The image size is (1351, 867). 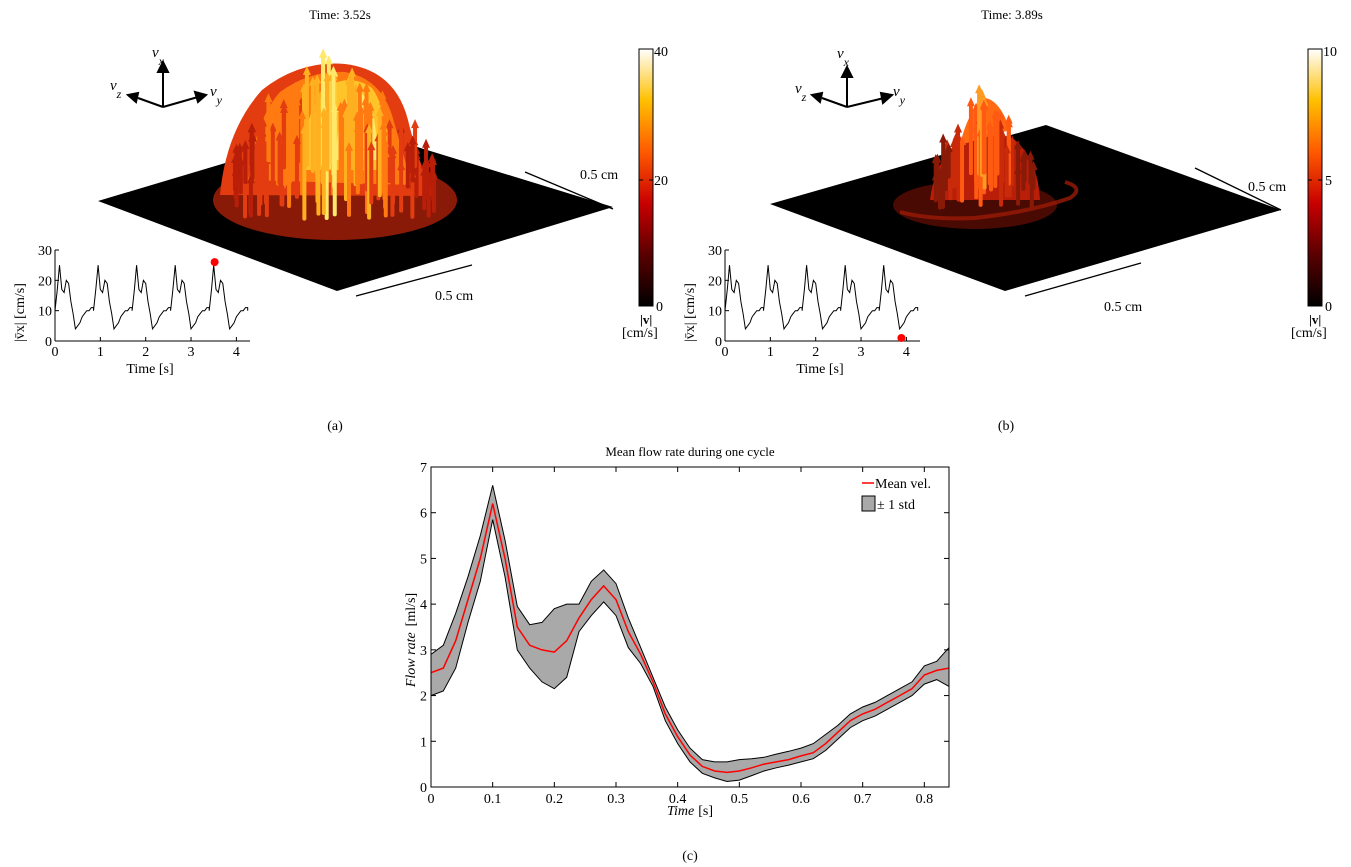 I want to click on x-tick-label: 0.5, so click(x=740, y=799).